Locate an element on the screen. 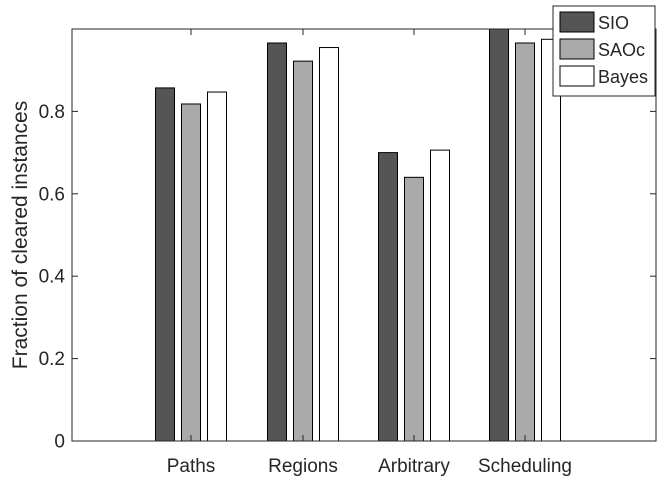  y-tick-label: 0.2 is located at coordinates (52, 359).